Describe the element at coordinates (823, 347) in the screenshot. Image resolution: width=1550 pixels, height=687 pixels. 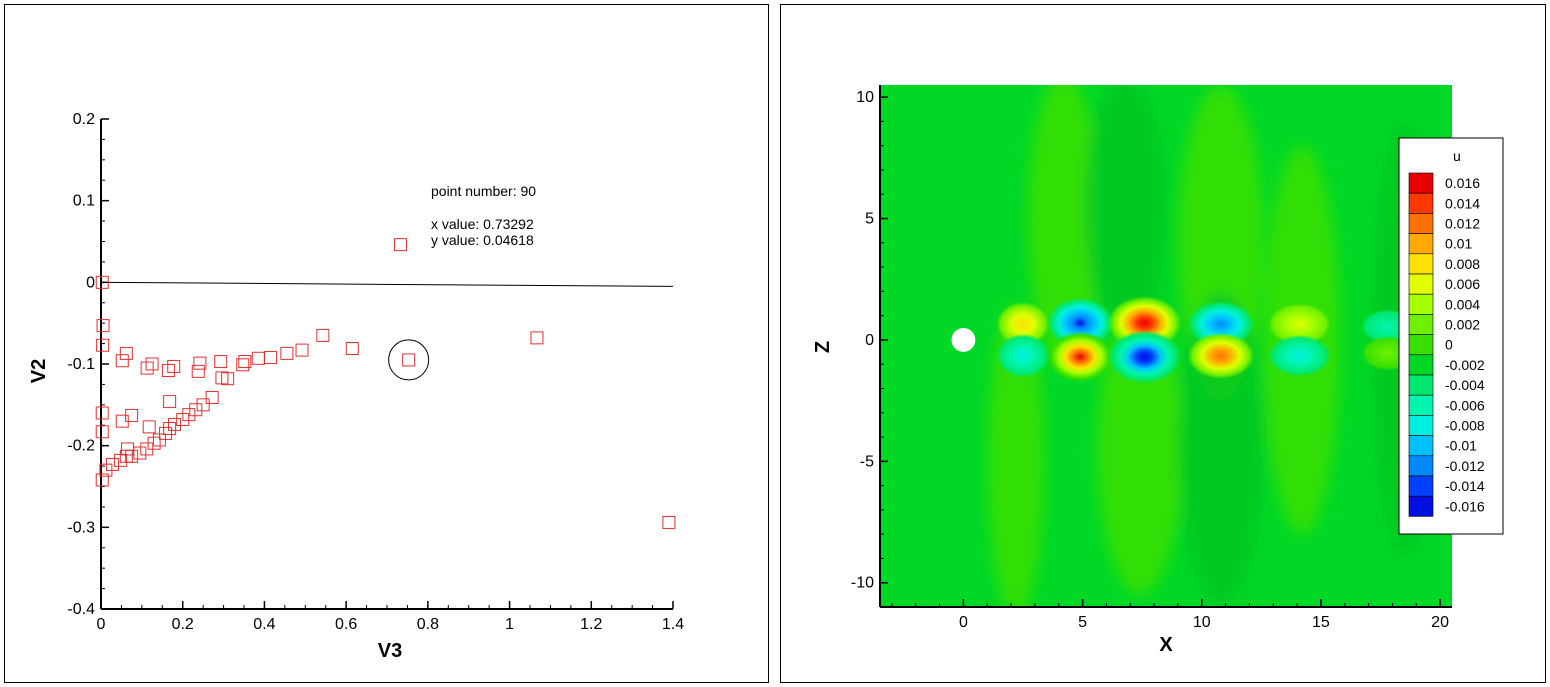
I see `y-axis-label: Z` at that location.